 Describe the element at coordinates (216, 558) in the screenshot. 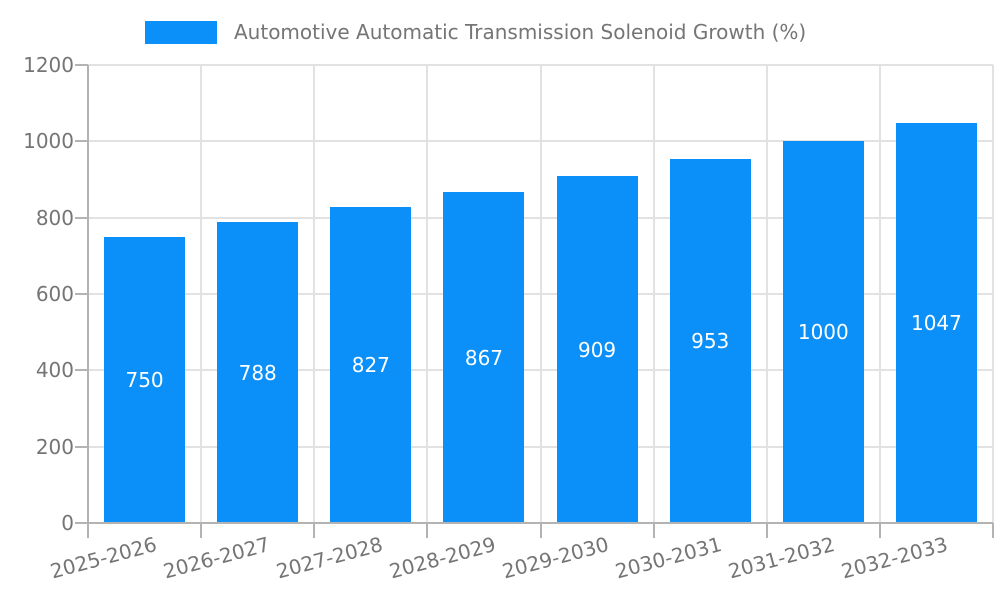

I see `x-tick-label: 2026-2027` at that location.